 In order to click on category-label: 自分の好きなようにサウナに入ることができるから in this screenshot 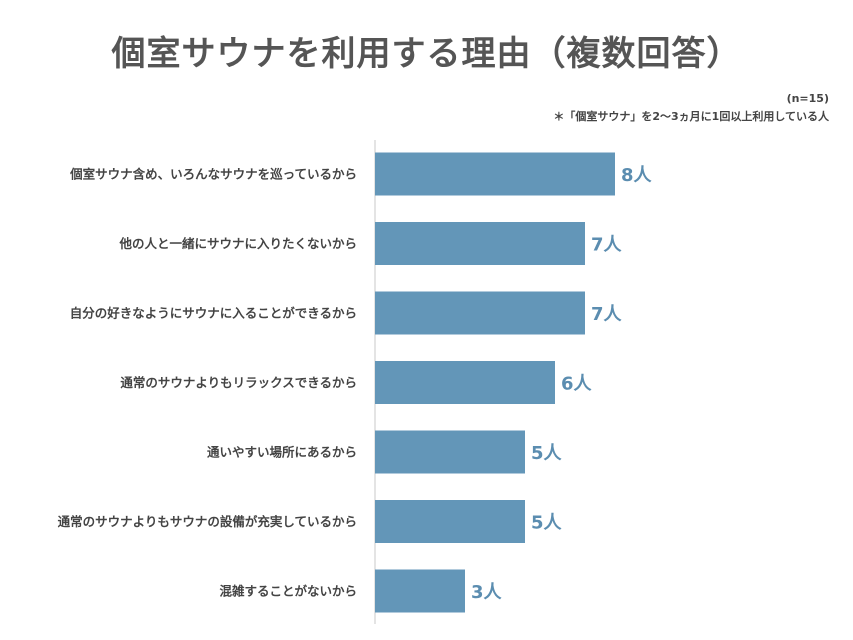, I will do `click(213, 313)`.